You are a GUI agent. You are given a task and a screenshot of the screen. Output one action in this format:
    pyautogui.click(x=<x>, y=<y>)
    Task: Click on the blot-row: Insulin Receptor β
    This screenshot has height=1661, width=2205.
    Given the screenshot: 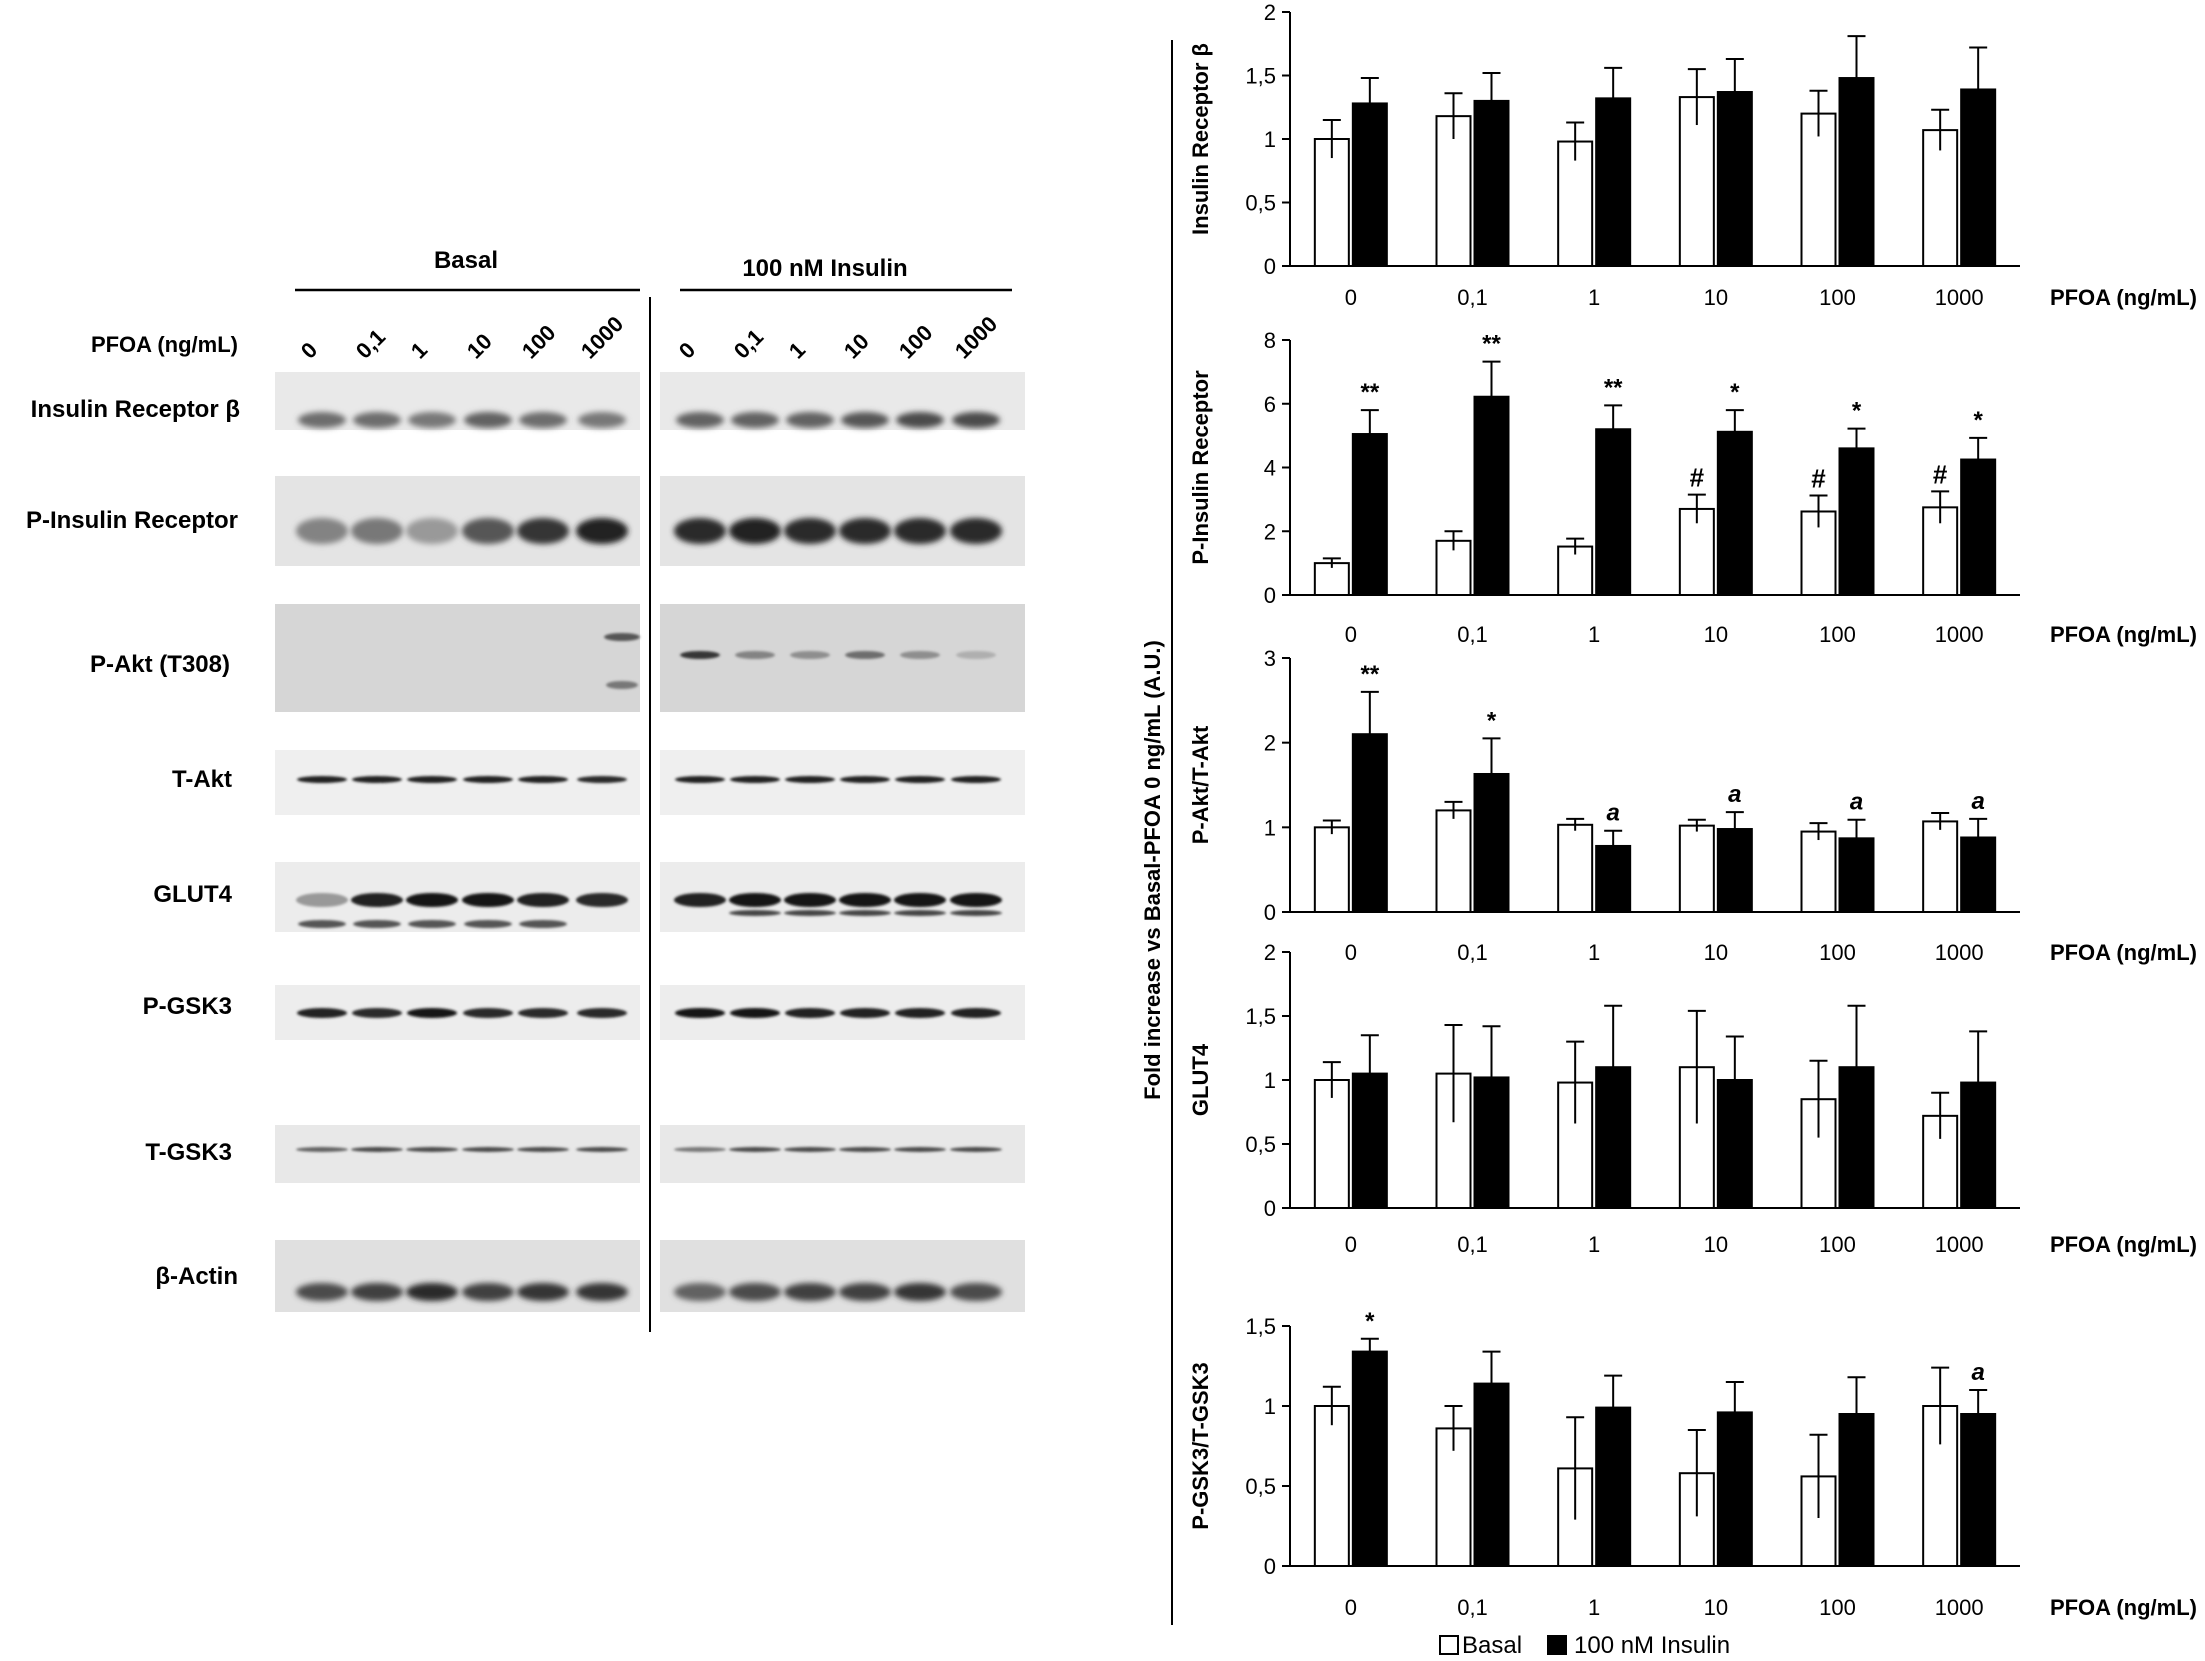 What is the action you would take?
    pyautogui.click(x=528, y=401)
    